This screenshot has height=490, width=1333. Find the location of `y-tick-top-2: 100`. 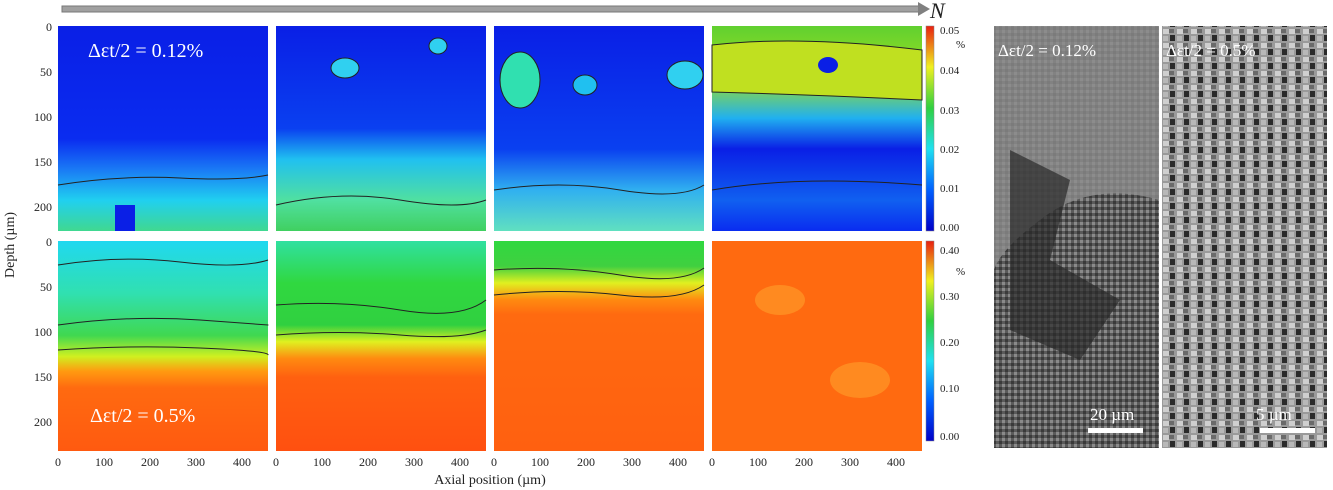

y-tick-top-2: 100 is located at coordinates (43, 117).